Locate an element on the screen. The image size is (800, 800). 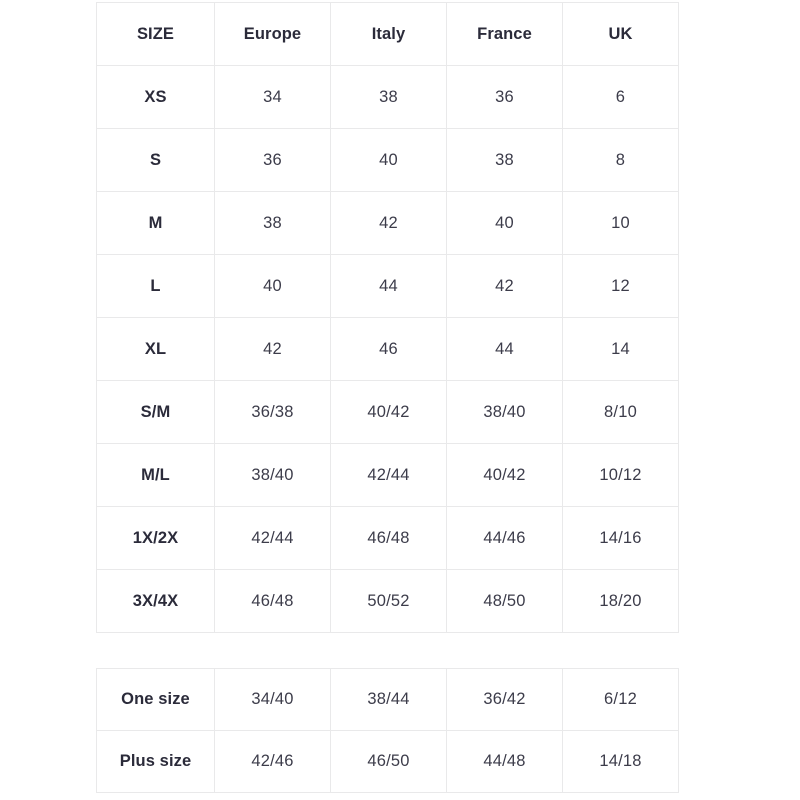
row-label: M/L is located at coordinates (155, 475).